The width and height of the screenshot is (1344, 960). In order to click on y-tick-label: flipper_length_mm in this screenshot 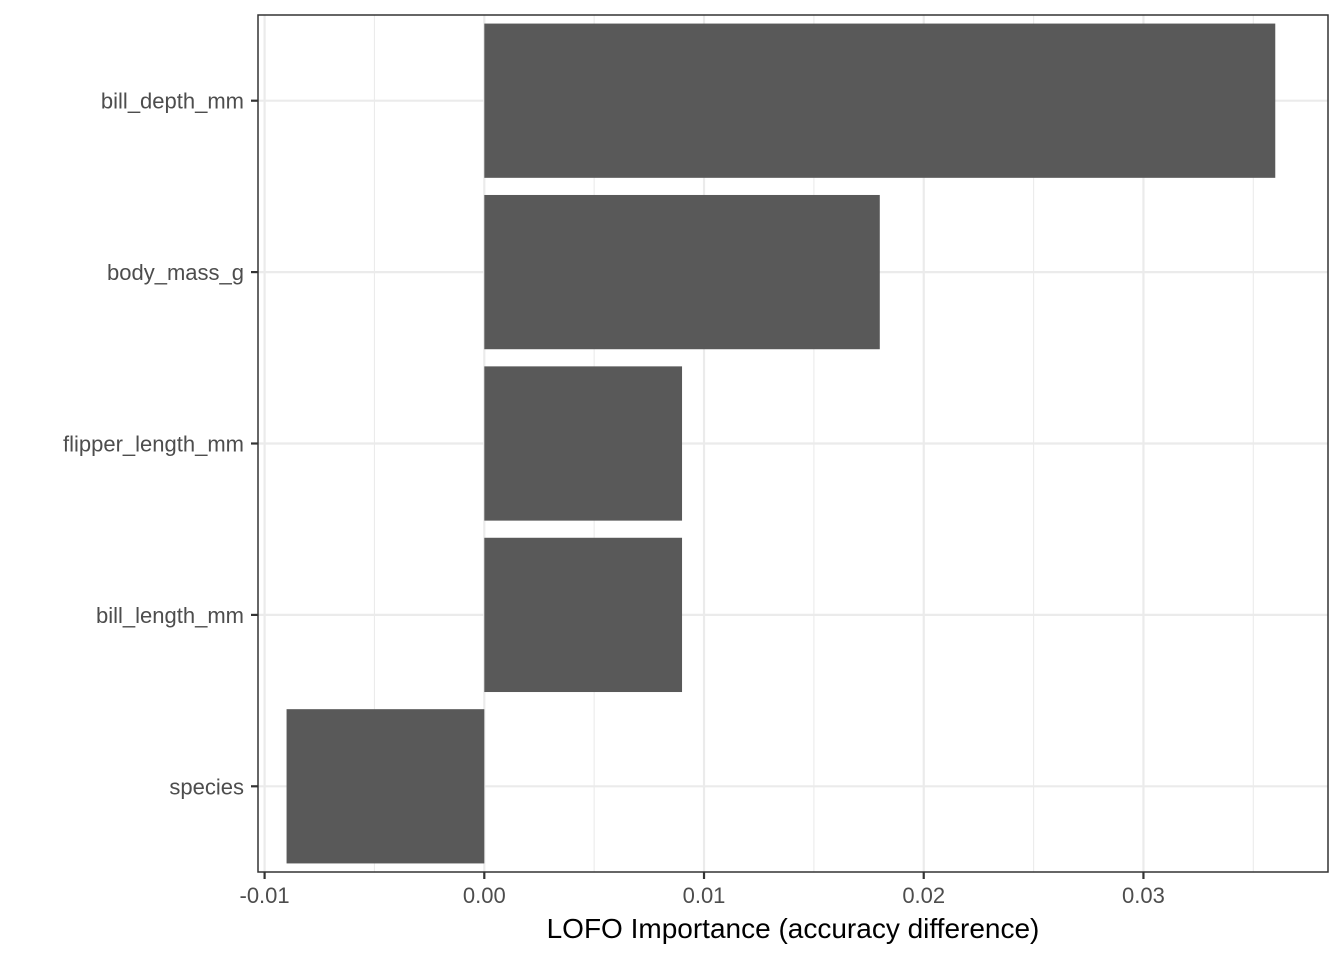, I will do `click(153, 444)`.